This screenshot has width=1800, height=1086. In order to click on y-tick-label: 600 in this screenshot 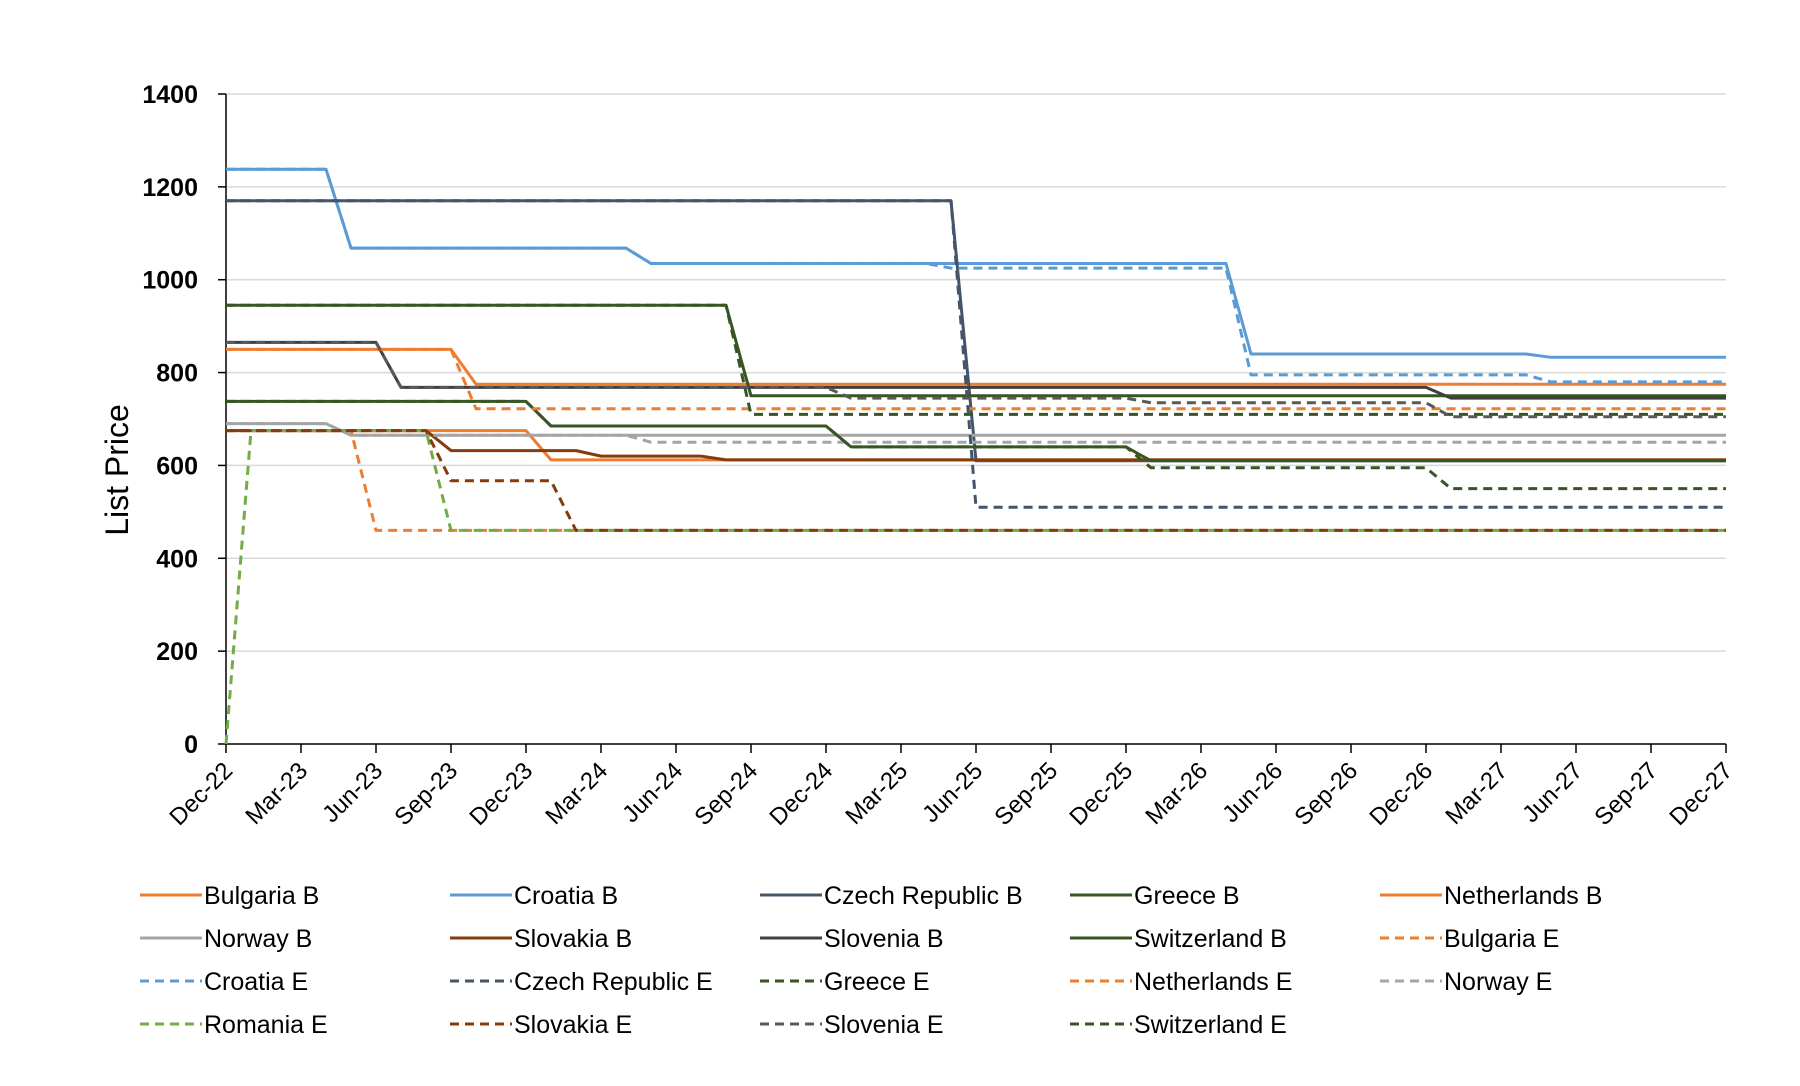, I will do `click(177, 466)`.